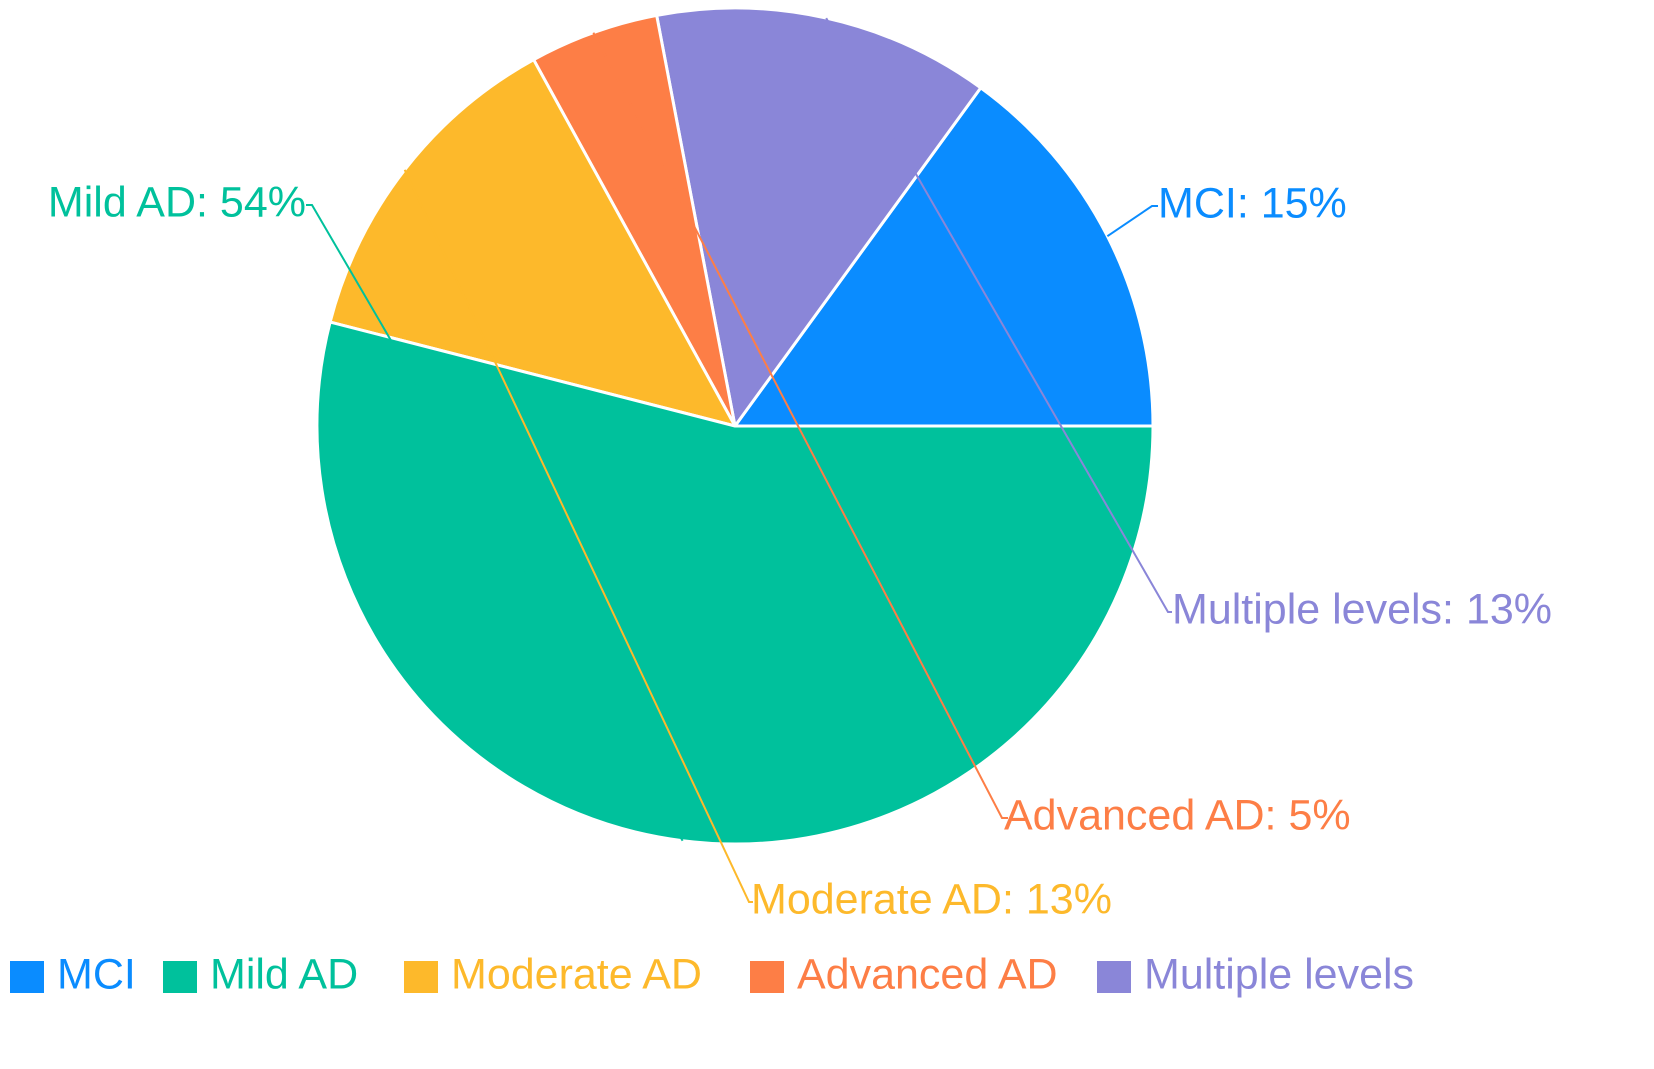 This screenshot has width=1654, height=1069. I want to click on legend-item-mci: MCI, so click(73, 974).